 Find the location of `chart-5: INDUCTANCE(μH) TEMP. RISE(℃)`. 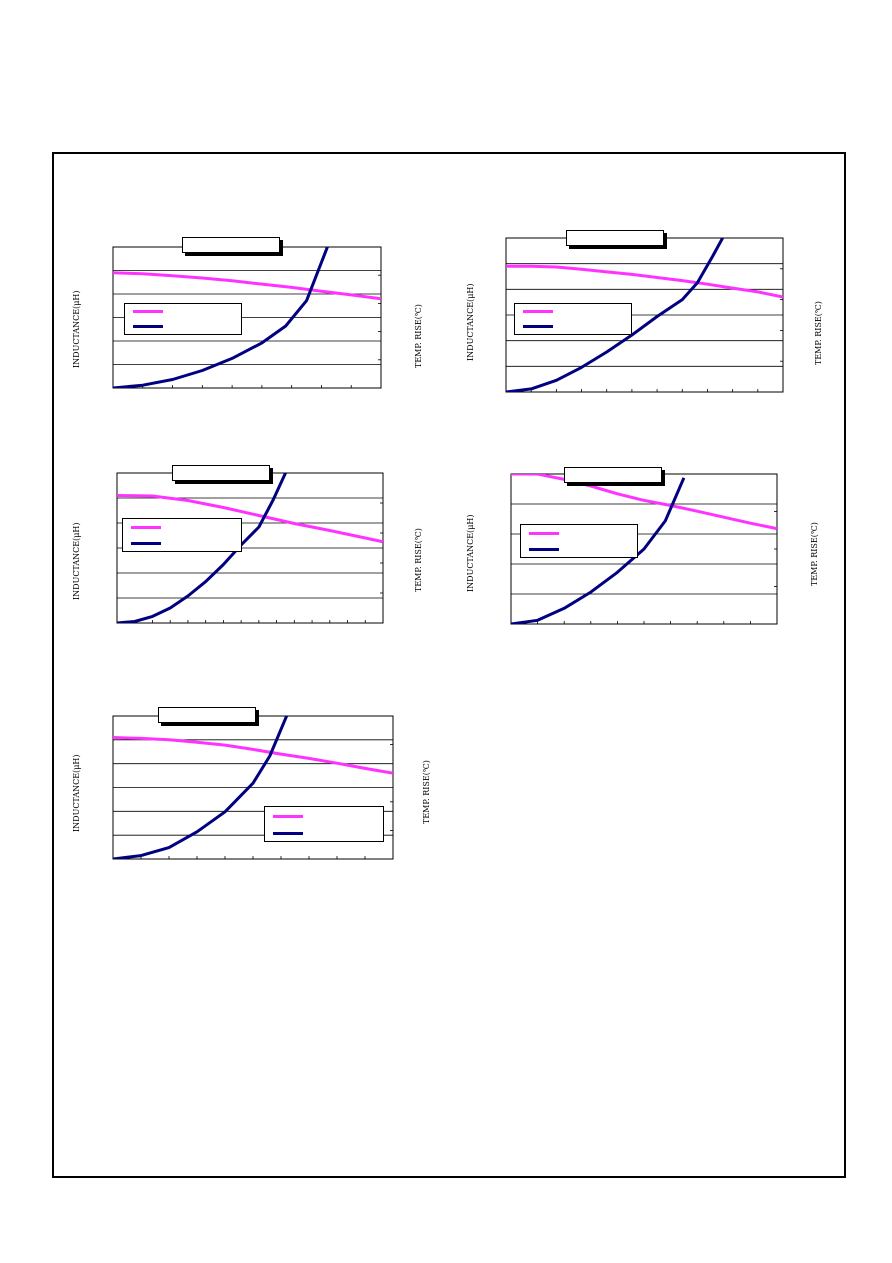

chart-5: INDUCTANCE(μH) TEMP. RISE(℃) is located at coordinates (255, 786).